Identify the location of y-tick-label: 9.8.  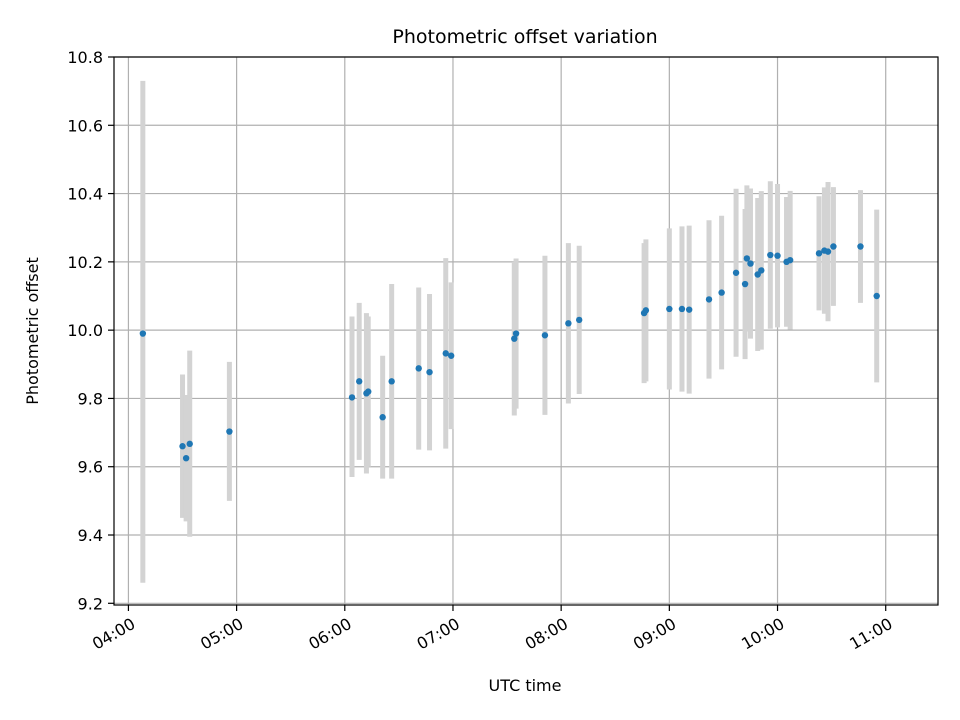
(90, 398).